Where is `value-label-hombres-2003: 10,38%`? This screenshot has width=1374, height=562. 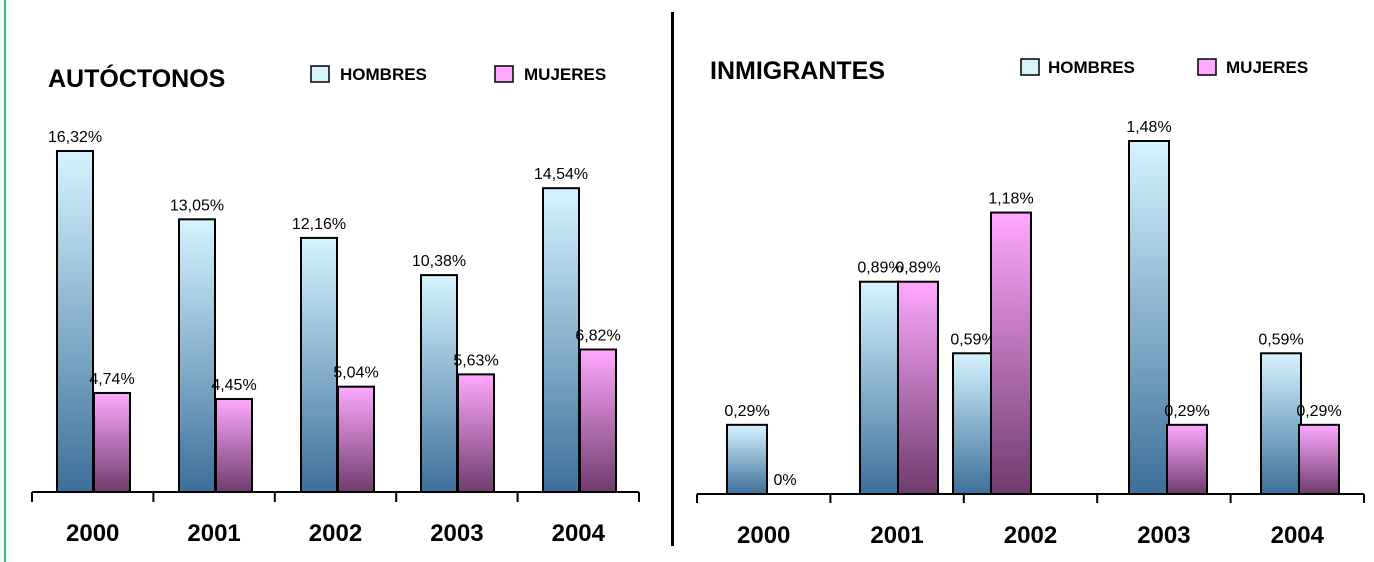 value-label-hombres-2003: 10,38% is located at coordinates (439, 261).